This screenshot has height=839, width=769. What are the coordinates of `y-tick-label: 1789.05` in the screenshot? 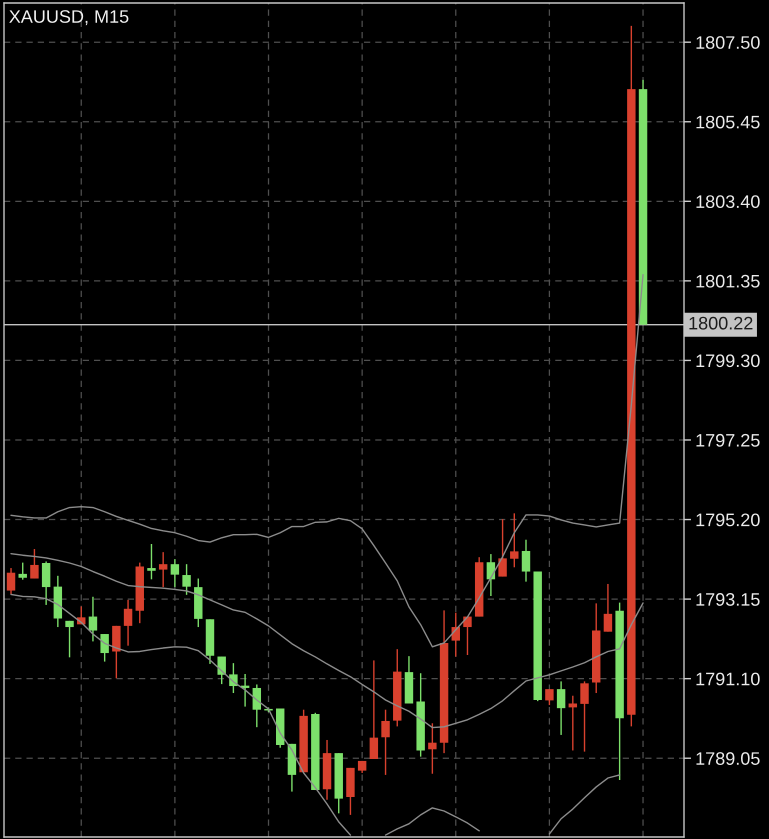 It's located at (728, 758).